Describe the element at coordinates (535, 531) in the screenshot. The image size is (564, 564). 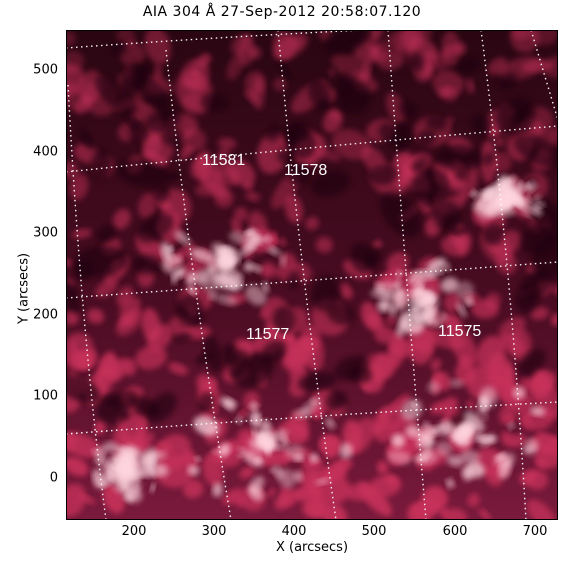
I see `x-tick: 700` at that location.